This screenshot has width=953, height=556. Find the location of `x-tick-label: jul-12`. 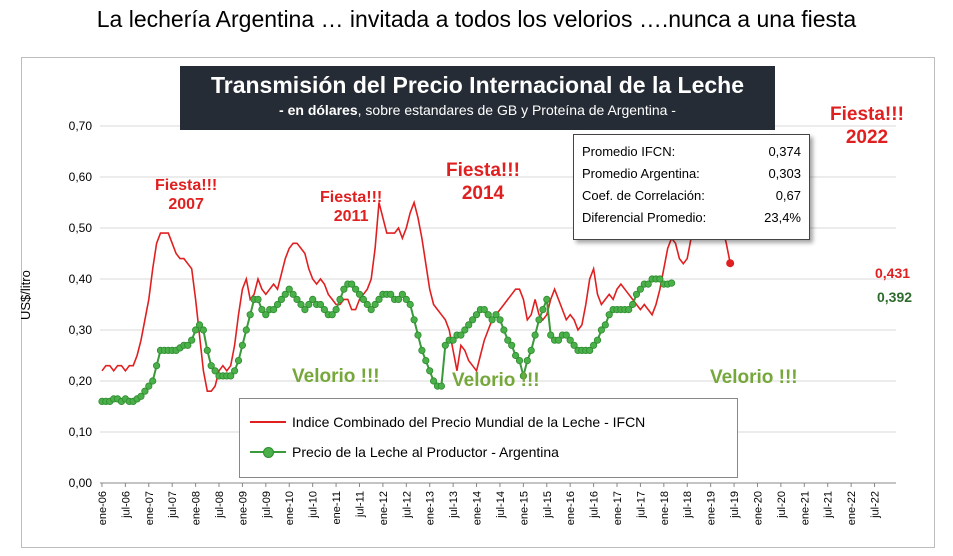

x-tick-label: jul-12 is located at coordinates (407, 505).